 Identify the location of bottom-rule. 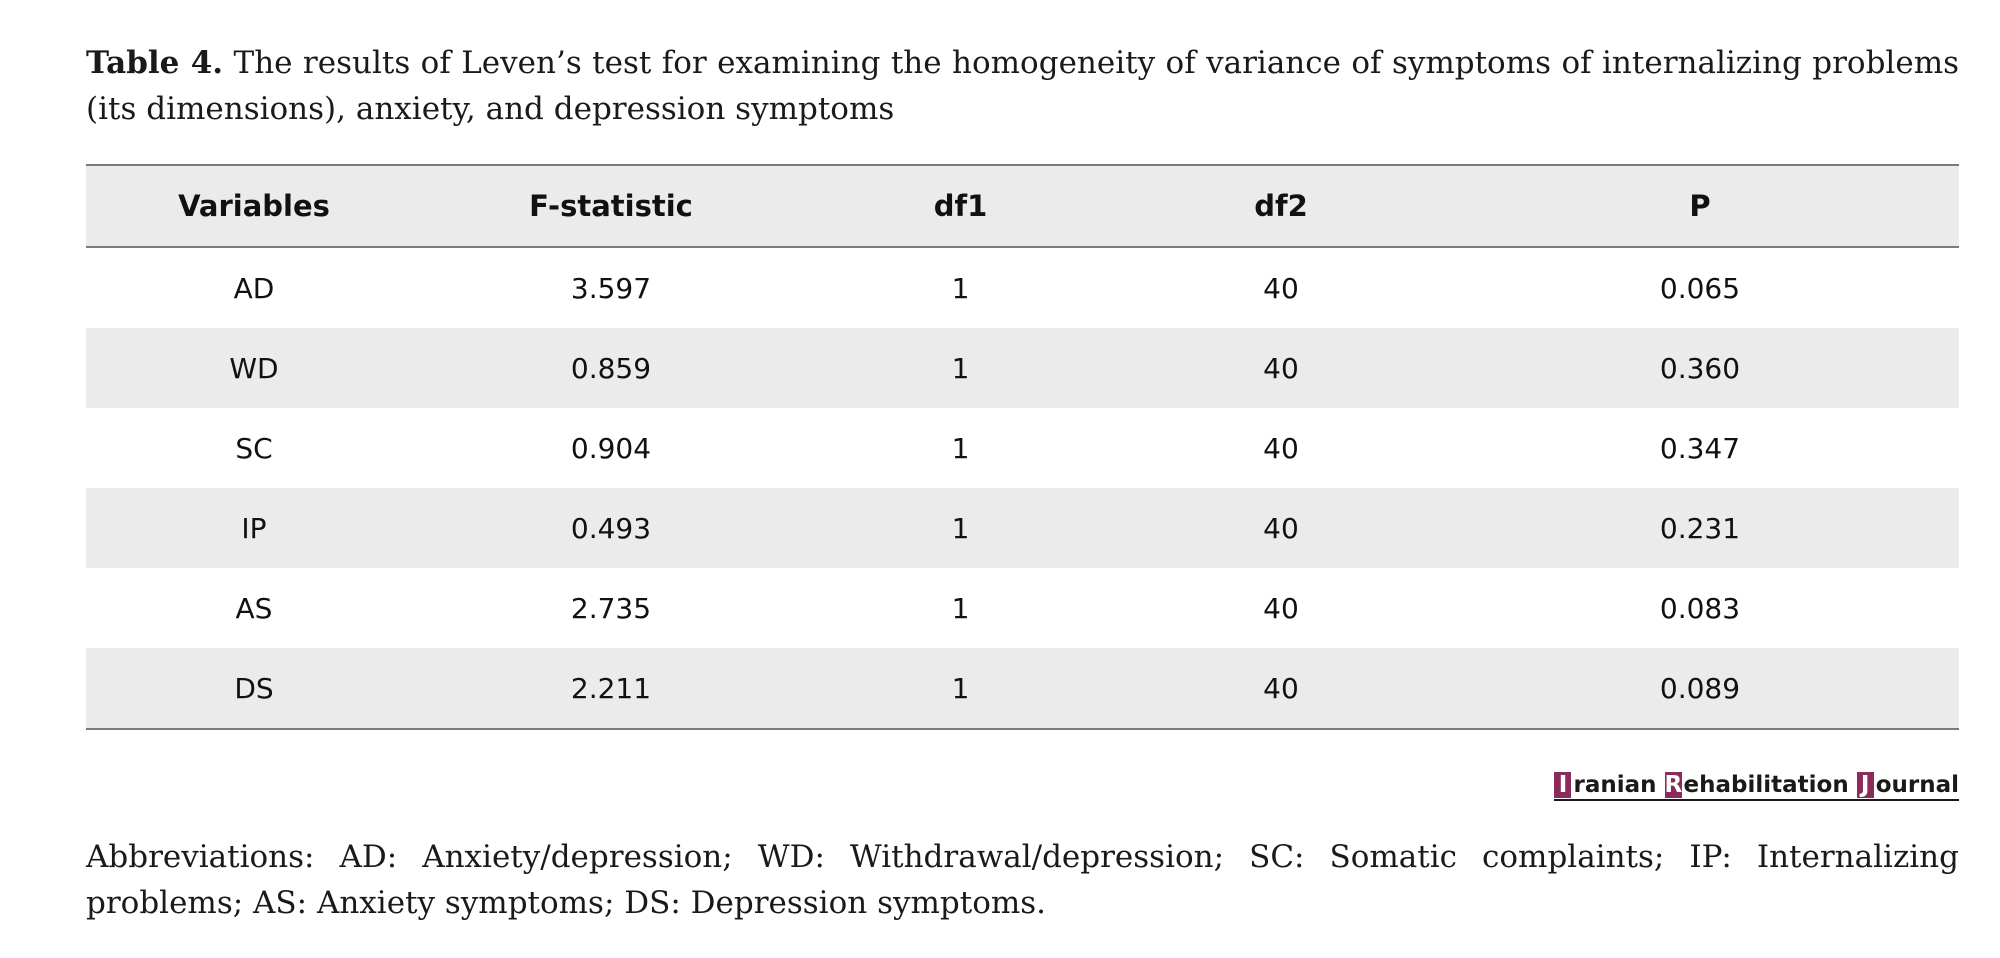
(1022, 729).